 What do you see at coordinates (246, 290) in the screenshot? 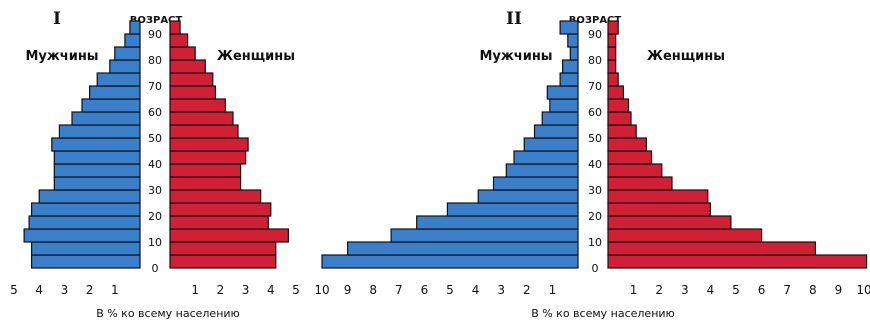
I see `x-tick-label-right: 3` at bounding box center [246, 290].